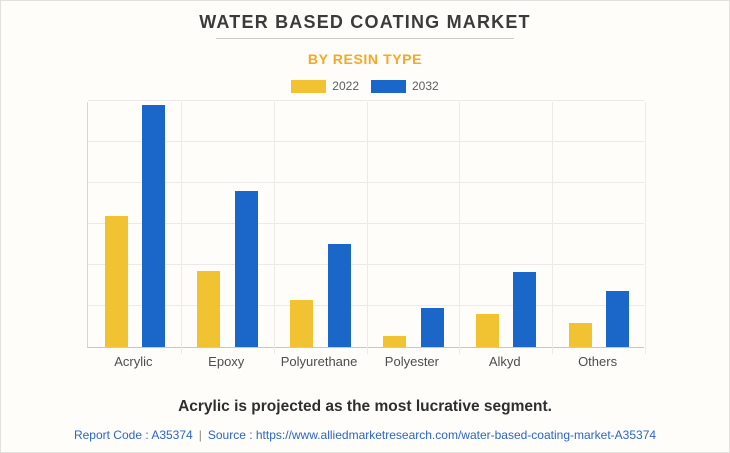  What do you see at coordinates (209, 309) in the screenshot?
I see `bar-epoxy-2022` at bounding box center [209, 309].